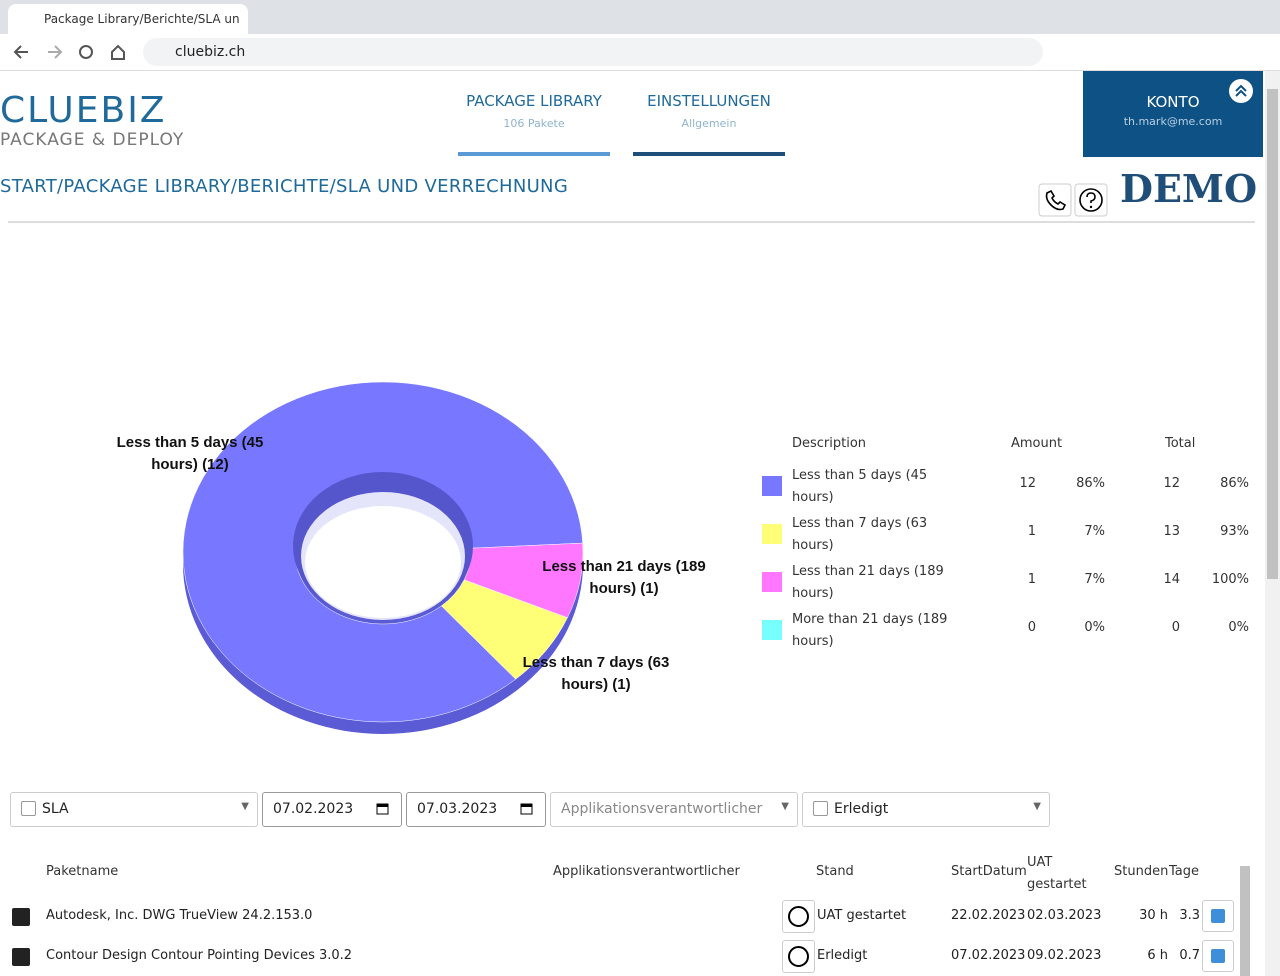 The image size is (1280, 976). Describe the element at coordinates (72, 52) in the screenshot. I see `nav-buttons` at that location.